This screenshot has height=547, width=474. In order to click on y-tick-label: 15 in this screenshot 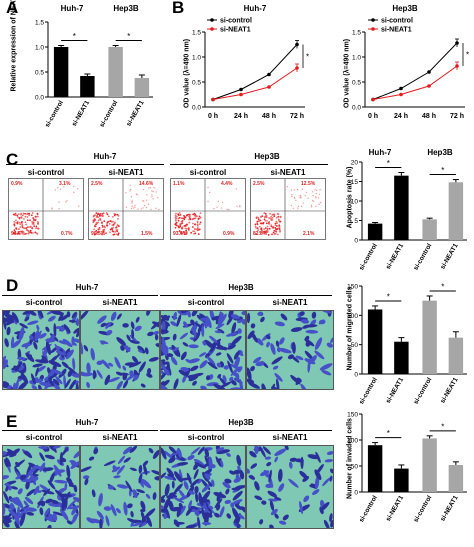, I will do `click(355, 182)`.